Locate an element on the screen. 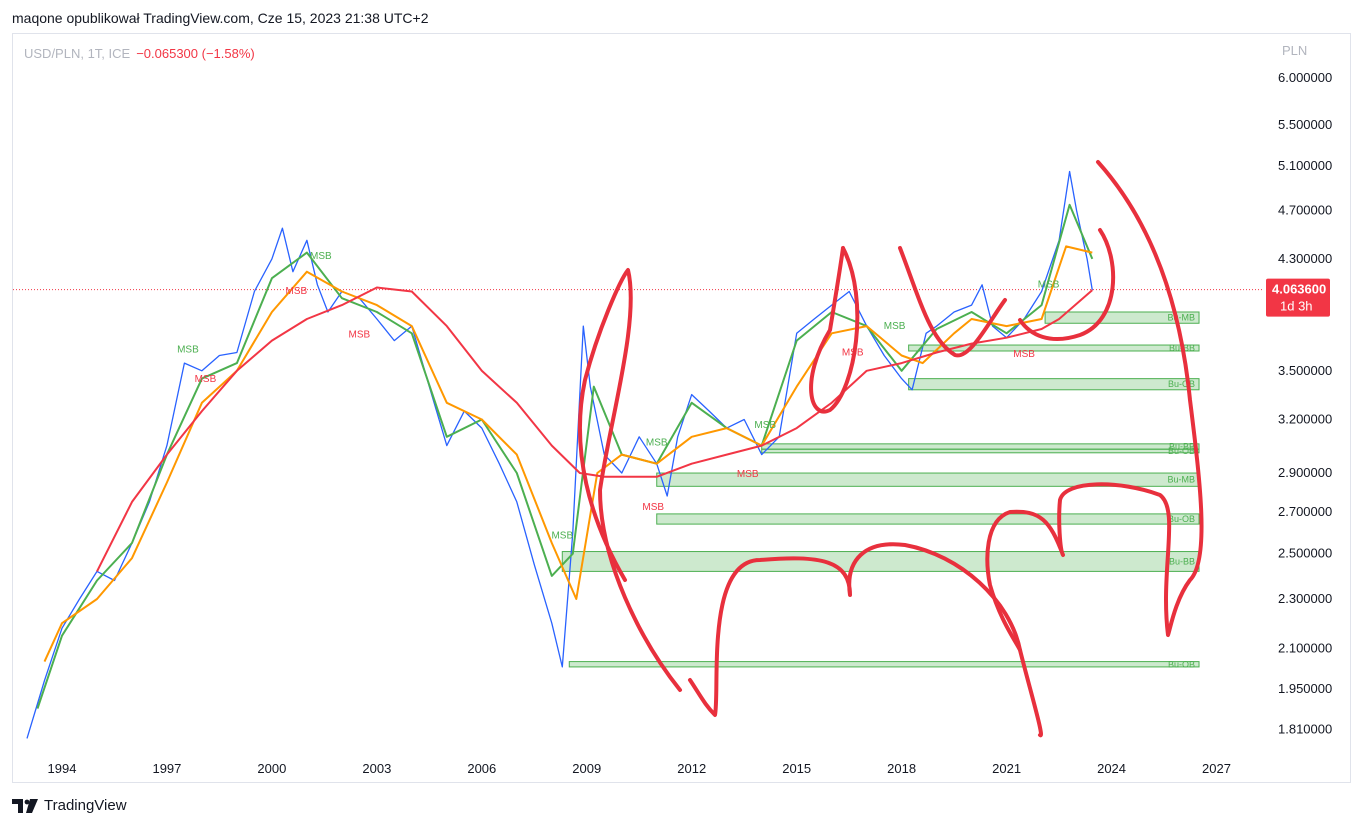 The image size is (1363, 828). zone-label-0: Bu-MB is located at coordinates (1182, 318).